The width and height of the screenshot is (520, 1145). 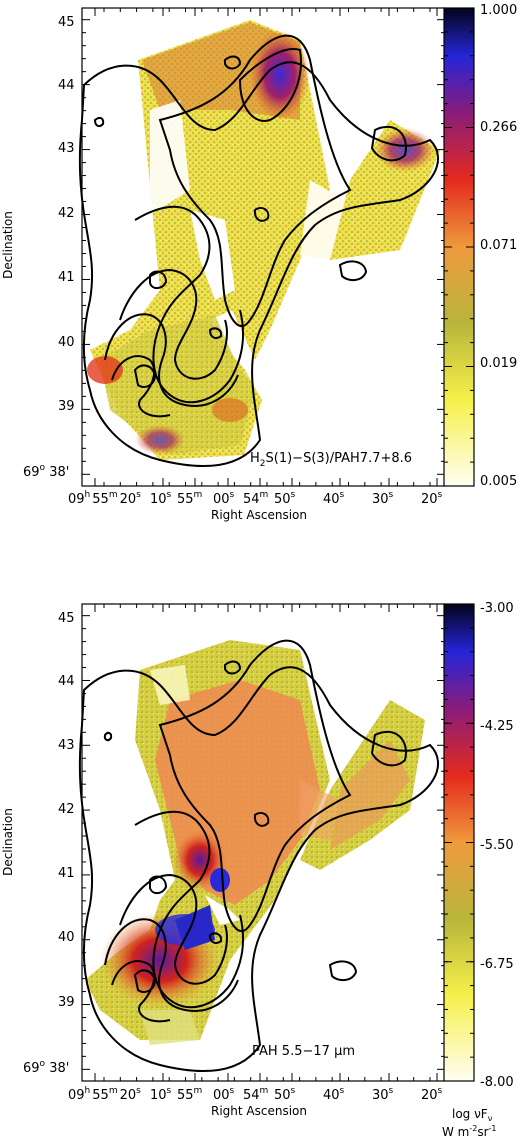 I want to click on top-y-tick-42: 42, so click(x=66, y=213).